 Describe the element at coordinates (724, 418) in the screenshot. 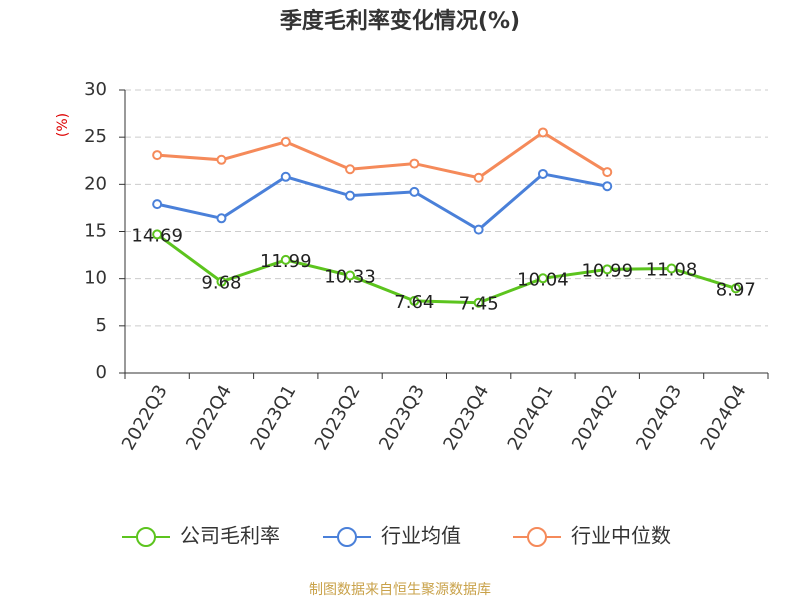

I see `x-tick-label: 2024Q4` at that location.